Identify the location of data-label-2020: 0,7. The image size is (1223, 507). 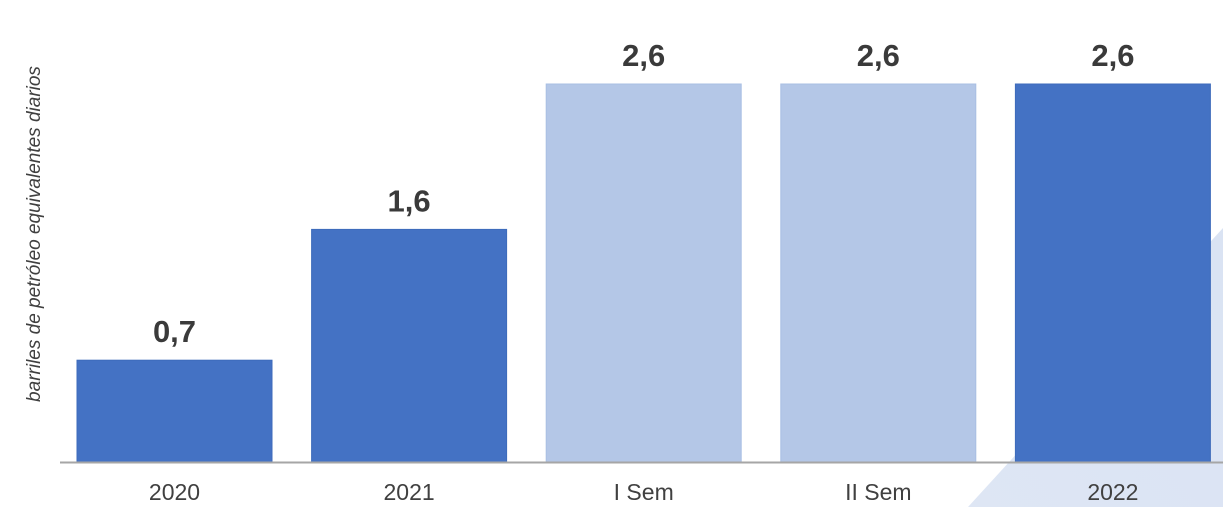
(174, 331).